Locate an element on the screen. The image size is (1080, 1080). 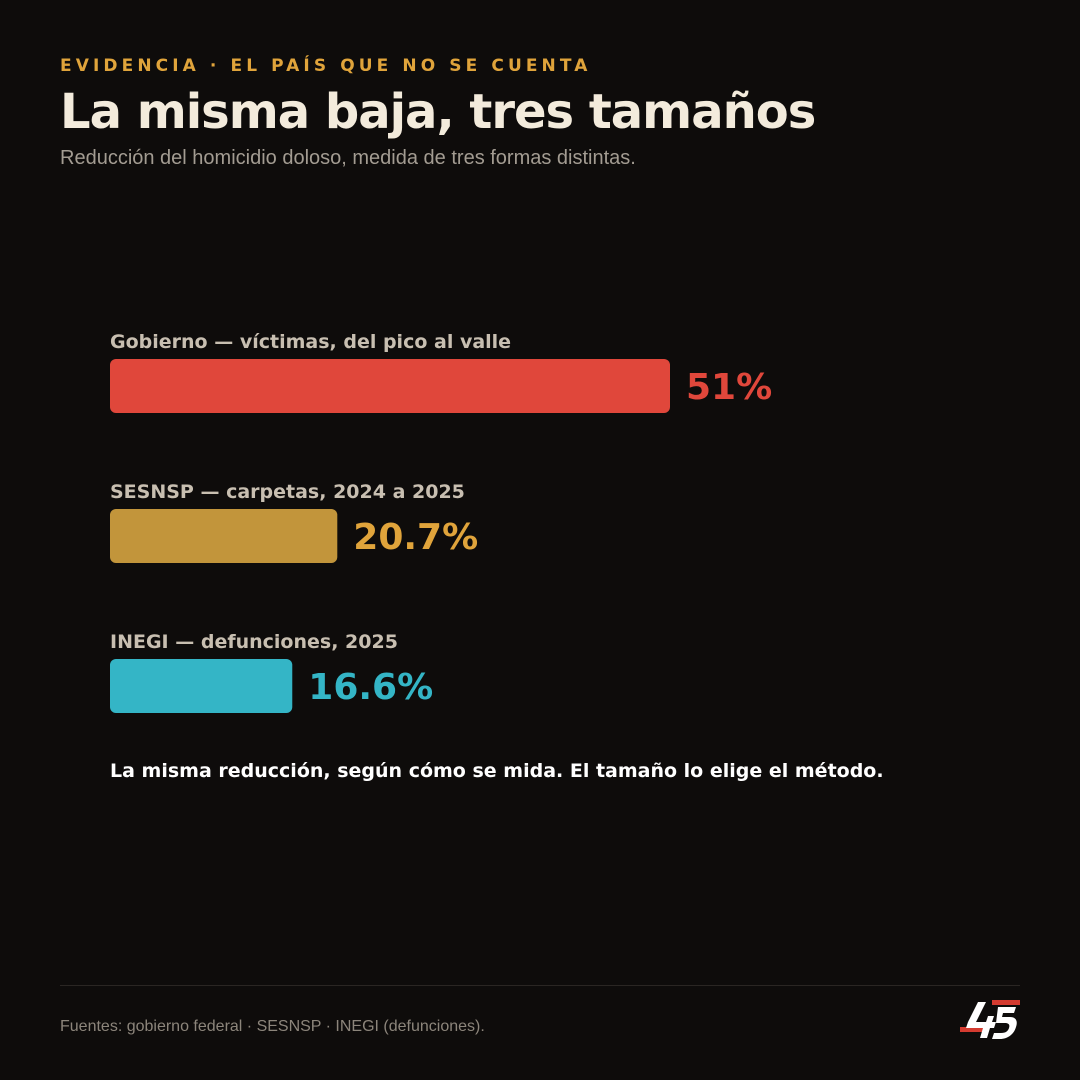
brand-logo-icon is located at coordinates (990, 1019).